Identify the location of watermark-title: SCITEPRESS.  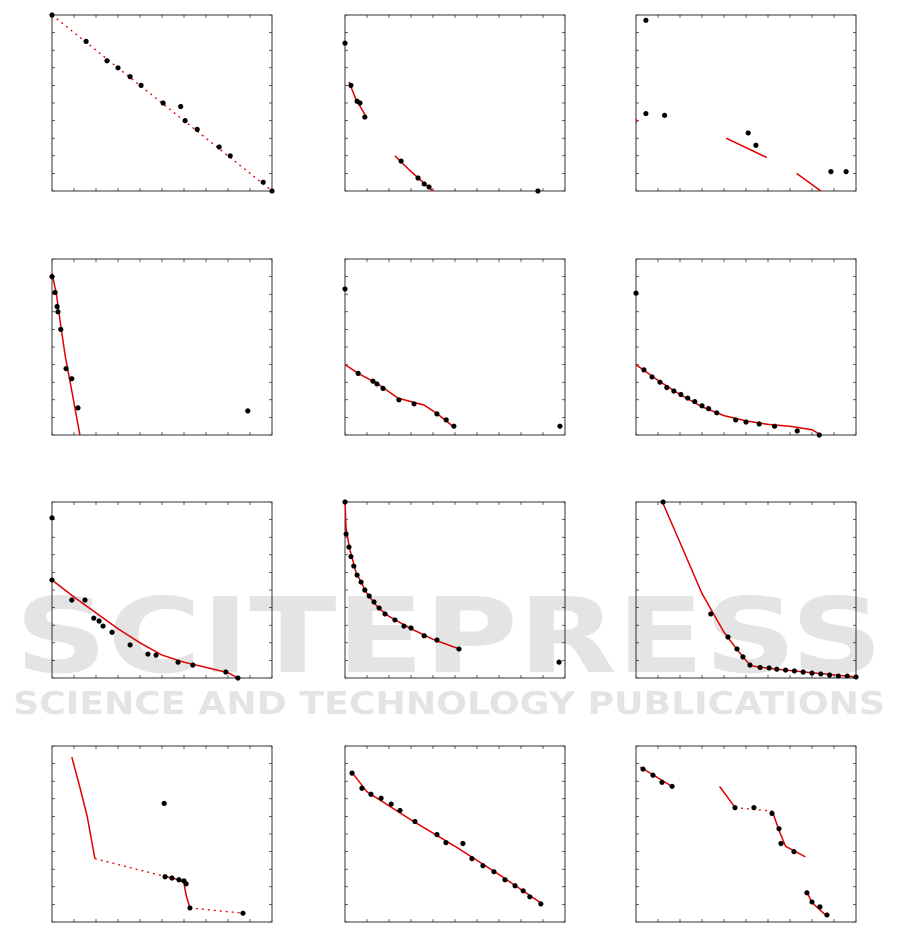
(449, 636).